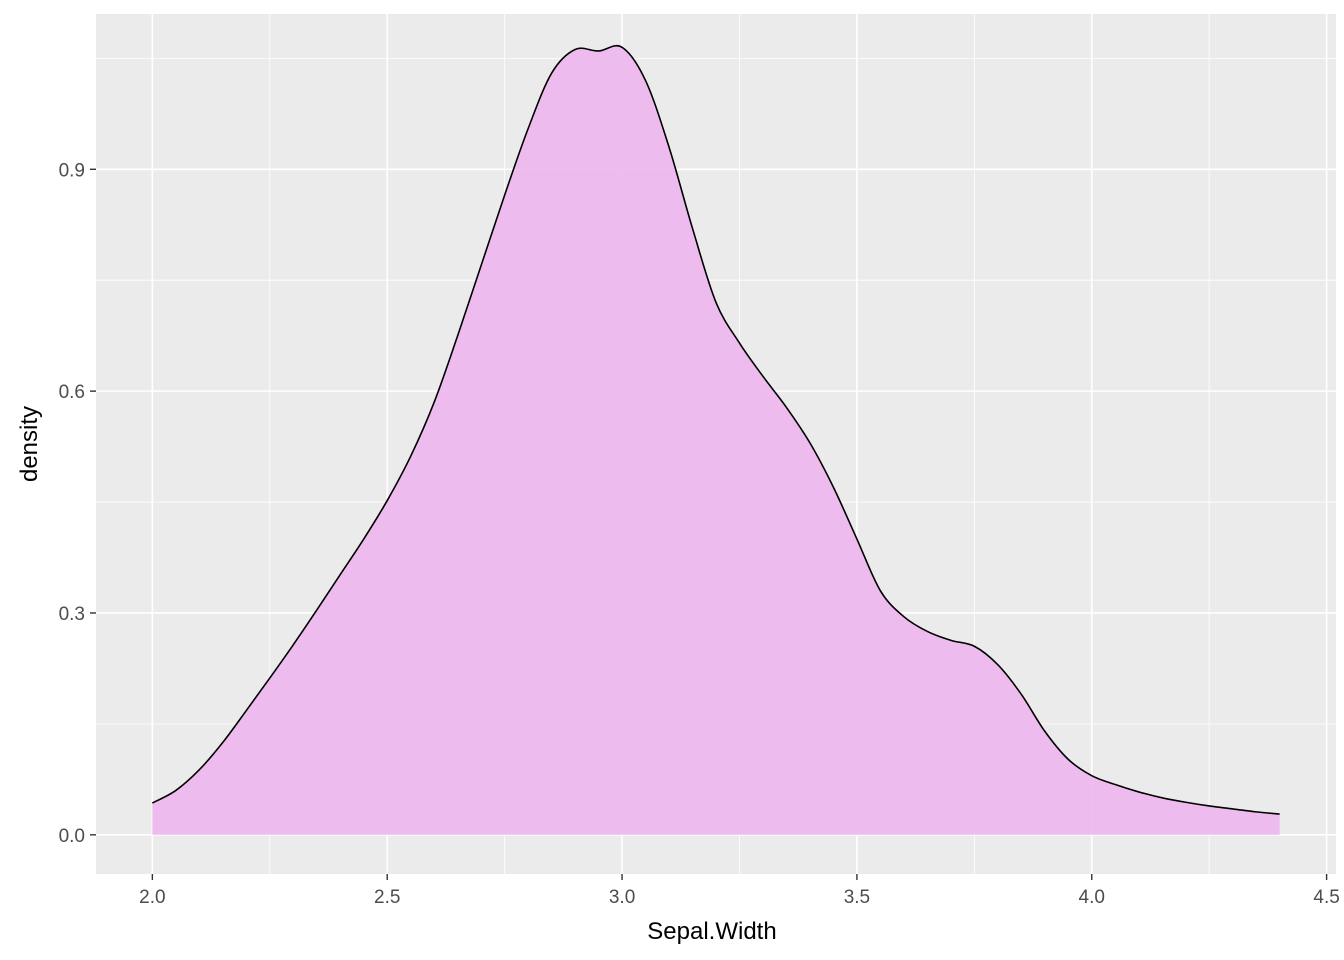 The height and width of the screenshot is (960, 1344). I want to click on y-axis-title: density, so click(29, 444).